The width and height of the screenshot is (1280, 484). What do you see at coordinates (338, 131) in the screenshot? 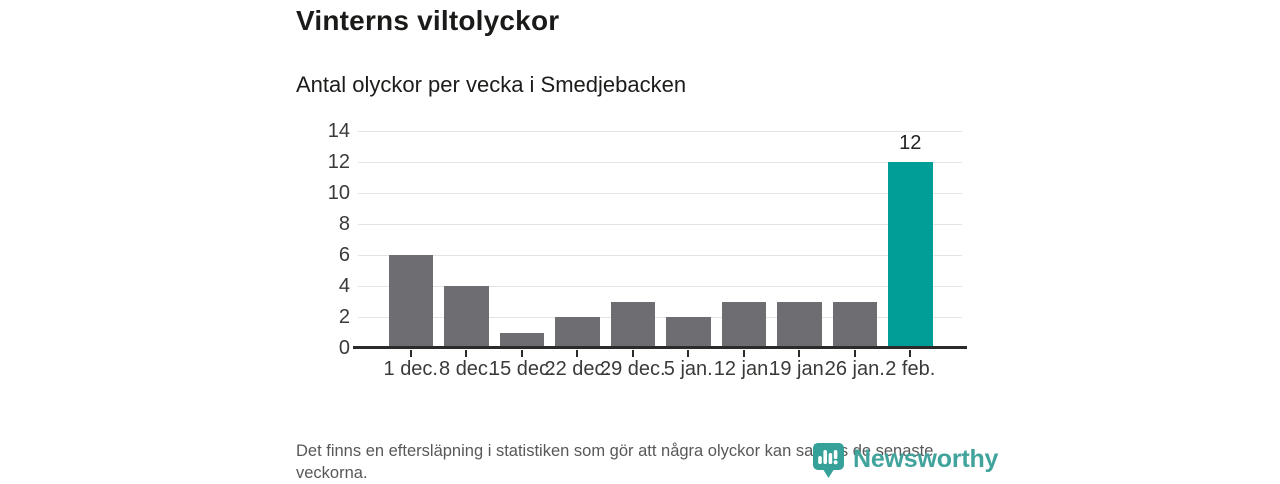
I see `y-tick-label: 14` at bounding box center [338, 131].